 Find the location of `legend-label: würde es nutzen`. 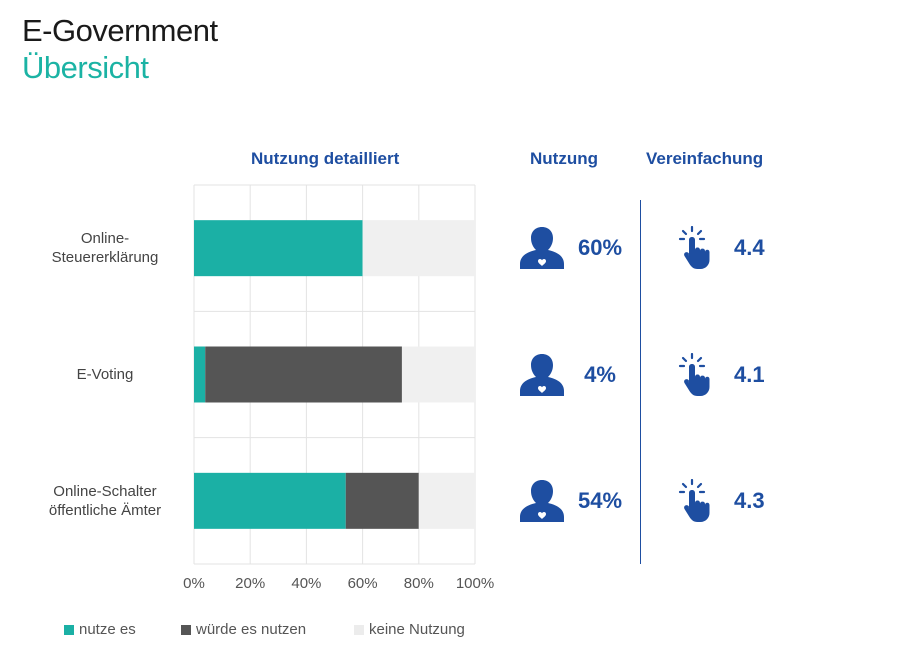

legend-label: würde es nutzen is located at coordinates (251, 629).